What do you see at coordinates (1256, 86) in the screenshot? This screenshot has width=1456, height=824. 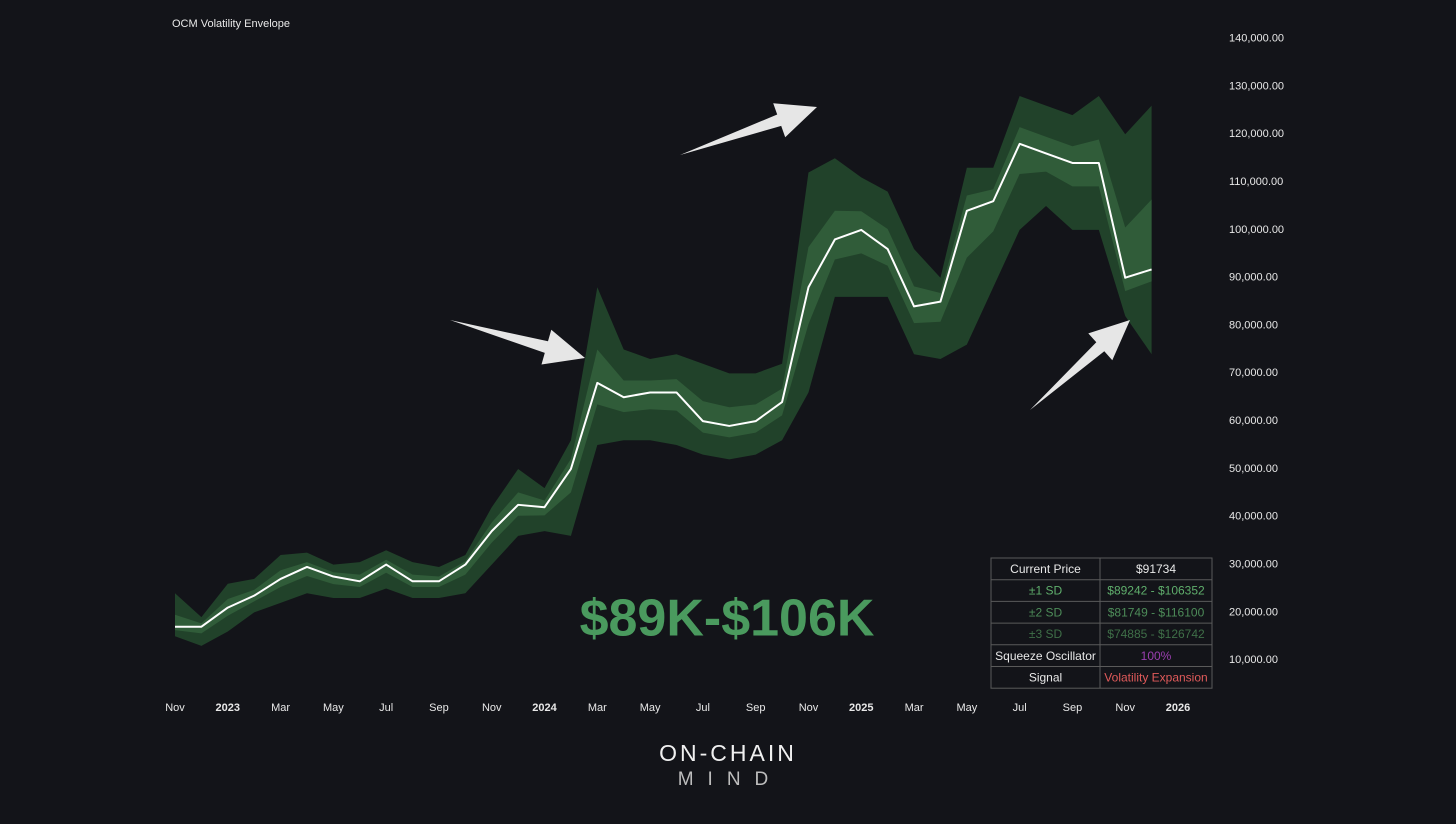 I see `y-tick-label: 130,000.00` at bounding box center [1256, 86].